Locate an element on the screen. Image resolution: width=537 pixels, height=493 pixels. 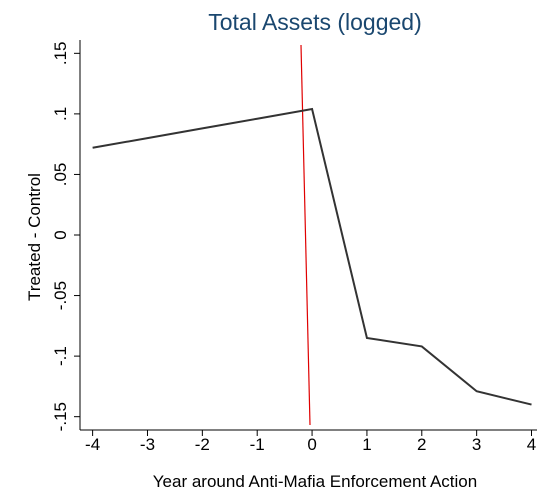
chart-title: Total Assets (logged) is located at coordinates (315, 22).